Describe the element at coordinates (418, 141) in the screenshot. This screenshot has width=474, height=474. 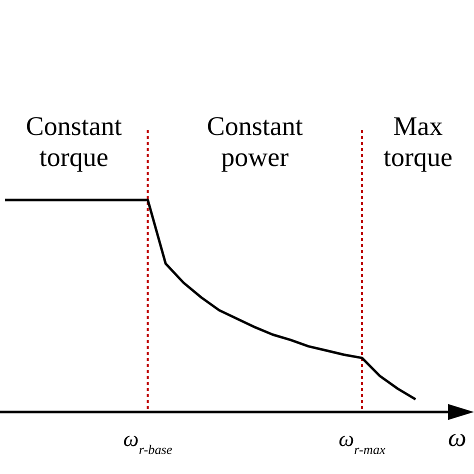
I see `text: Max torque` at that location.